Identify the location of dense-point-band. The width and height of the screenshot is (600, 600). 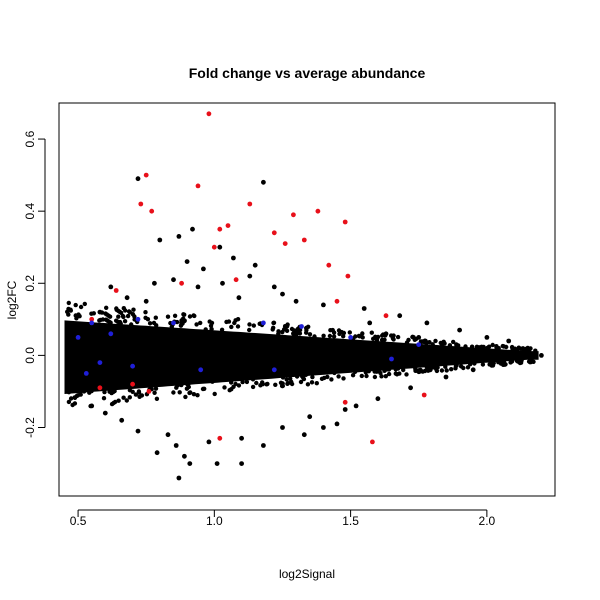
(301, 354).